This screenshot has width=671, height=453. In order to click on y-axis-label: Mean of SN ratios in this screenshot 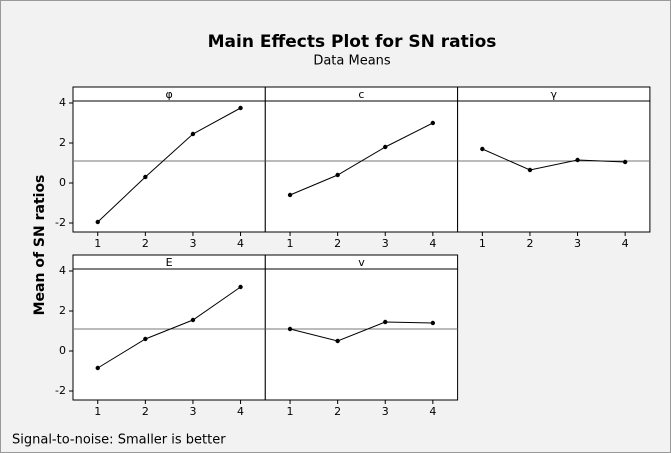, I will do `click(40, 245)`.